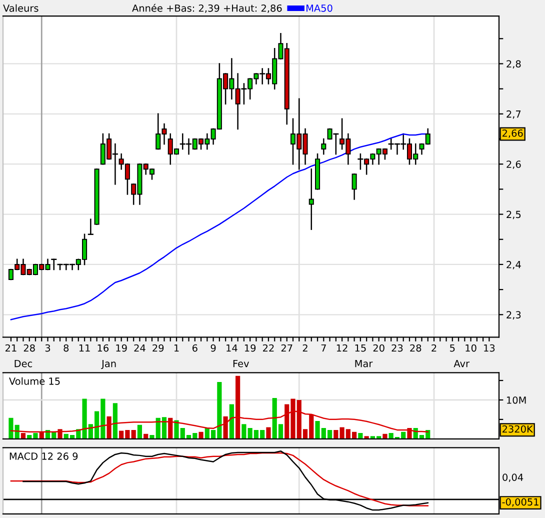 The width and height of the screenshot is (545, 518). What do you see at coordinates (452, 348) in the screenshot?
I see `x-tick-label: 5` at bounding box center [452, 348].